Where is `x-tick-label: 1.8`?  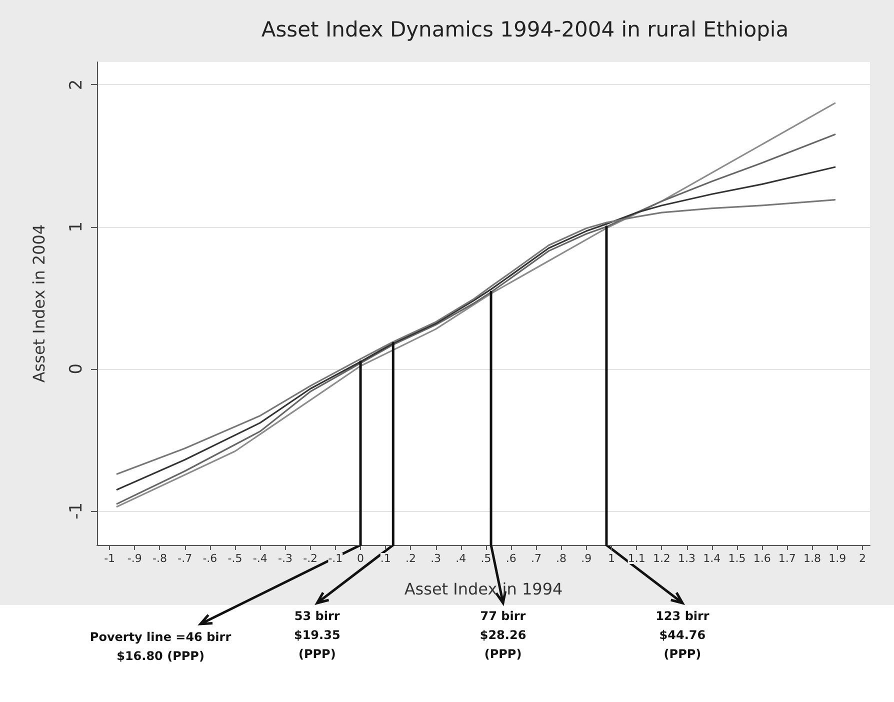 x-tick-label: 1.8 is located at coordinates (813, 558).